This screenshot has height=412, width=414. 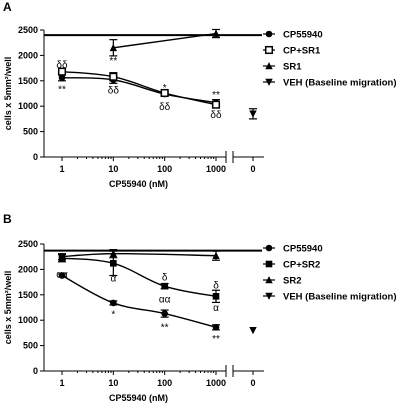 What do you see at coordinates (301, 265) in the screenshot?
I see `legend-label: CP+SR2` at bounding box center [301, 265].